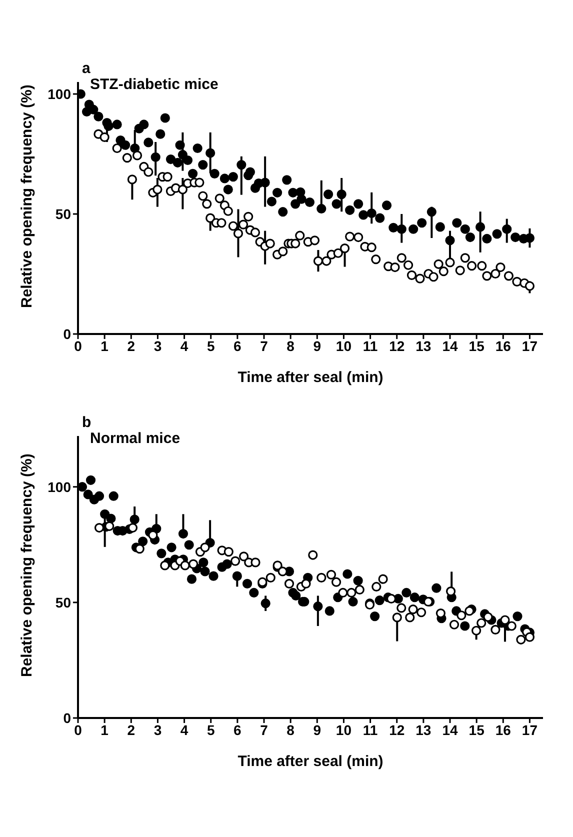  I want to click on chart-title: STZ-diabetic mice, so click(154, 84).